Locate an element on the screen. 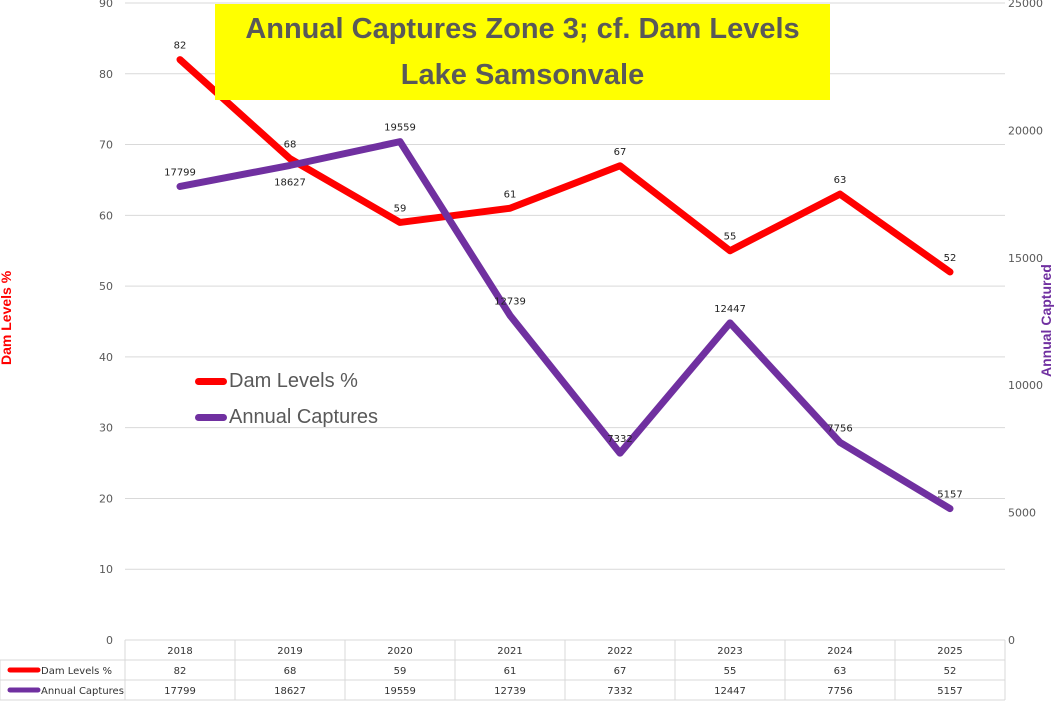 The height and width of the screenshot is (704, 1054). data-label: 68 is located at coordinates (290, 145).